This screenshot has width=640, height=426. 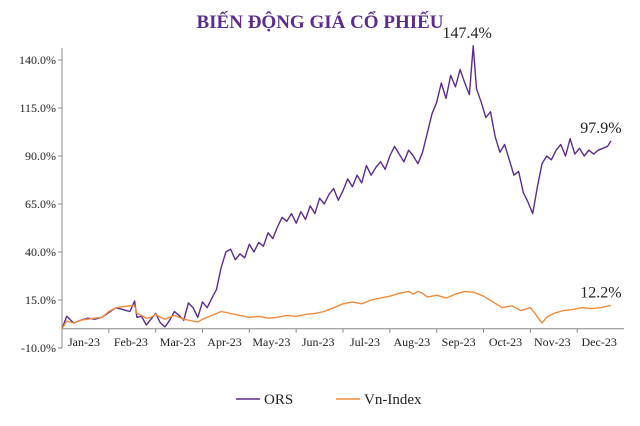 I want to click on chart-title: BIẾN ĐỘNG GIÁ CỔ PHIẾU, so click(x=319, y=22).